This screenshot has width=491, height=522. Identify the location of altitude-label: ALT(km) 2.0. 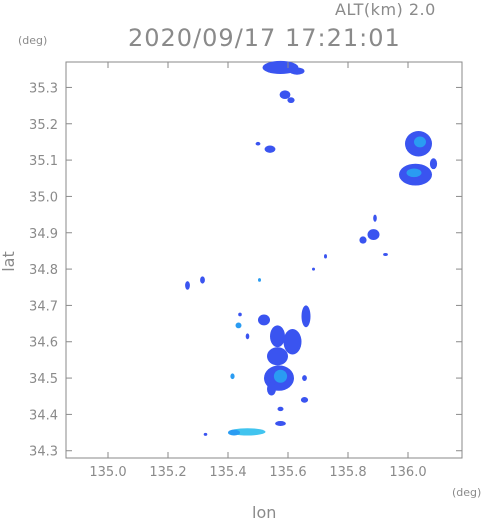
(385, 9).